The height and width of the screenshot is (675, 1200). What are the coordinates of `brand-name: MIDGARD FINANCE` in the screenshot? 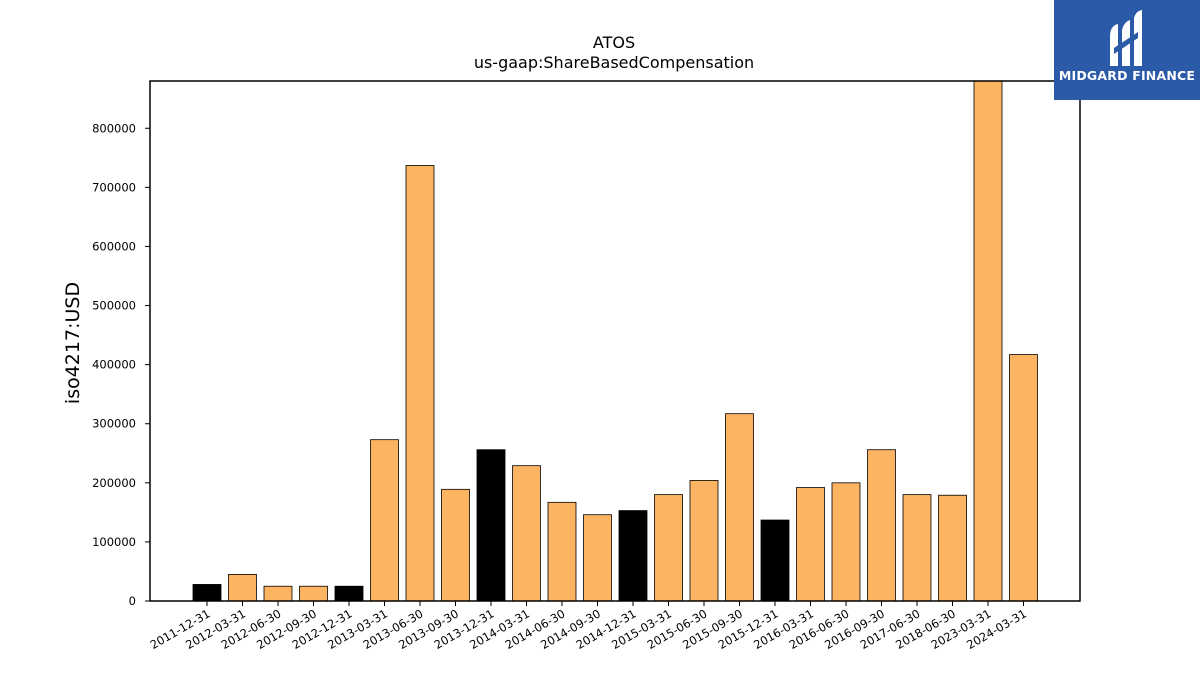 It's located at (1127, 75).